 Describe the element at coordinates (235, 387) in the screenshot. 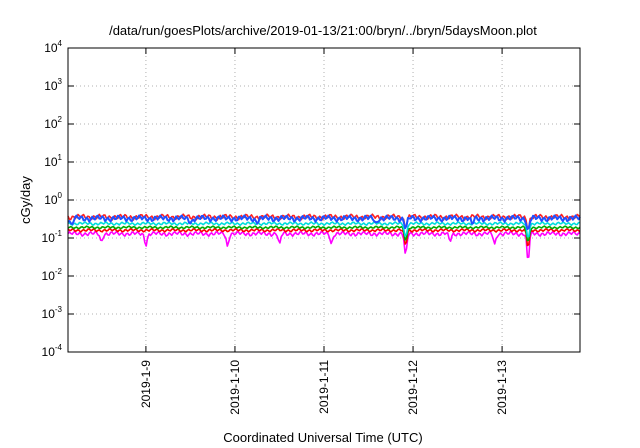

I see `x-tick-label: 2019-1-10` at that location.